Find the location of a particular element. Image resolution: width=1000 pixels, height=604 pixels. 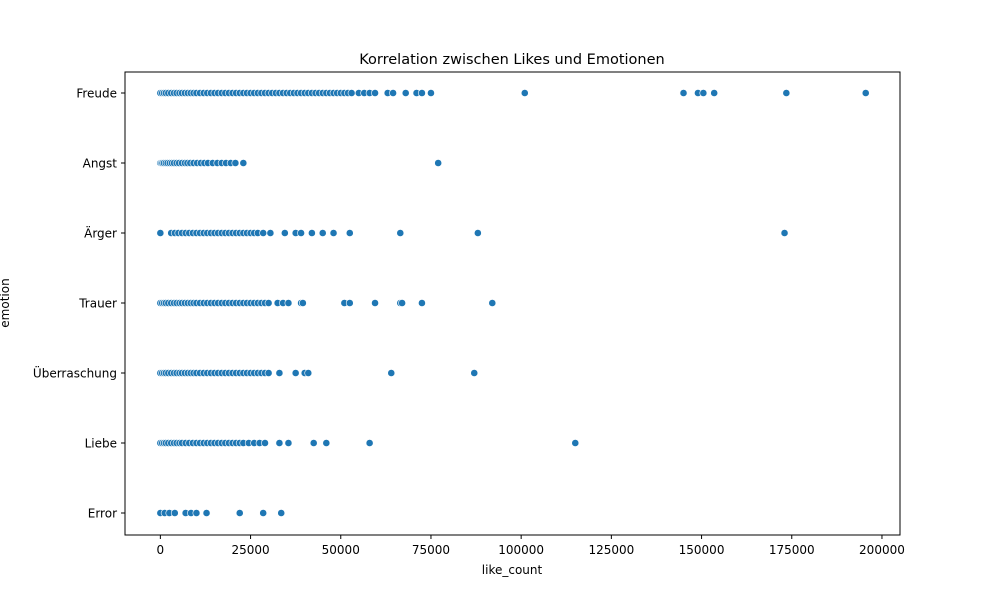

x-tick-label: 0 is located at coordinates (161, 550).